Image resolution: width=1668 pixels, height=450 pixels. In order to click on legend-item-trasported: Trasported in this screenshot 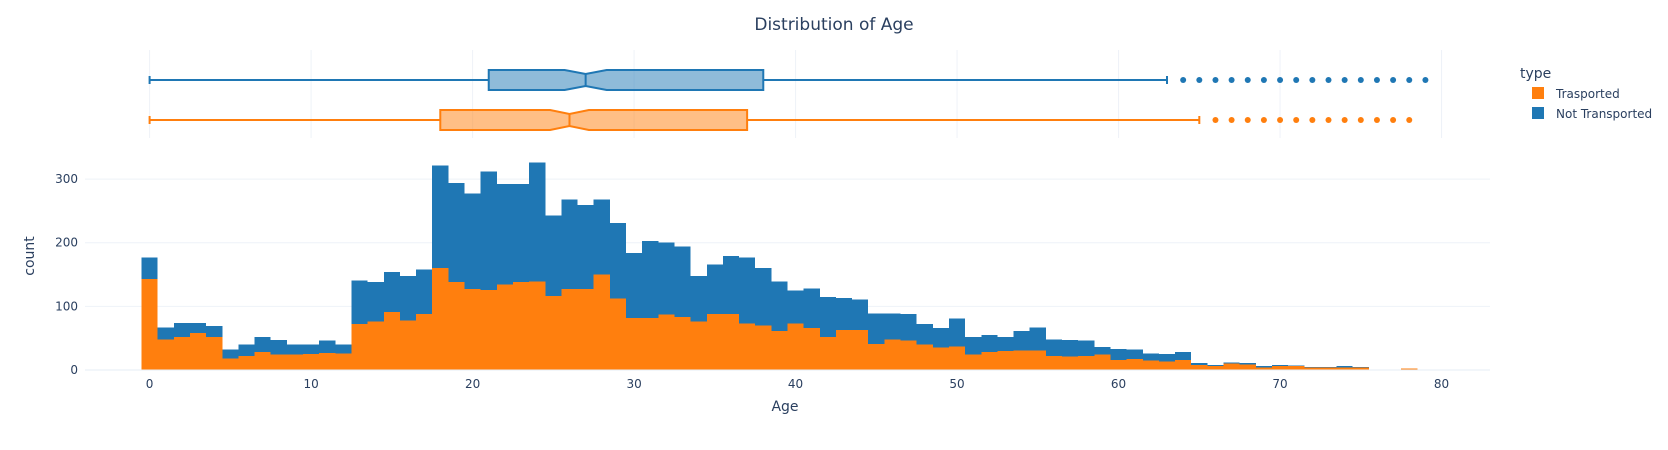, I will do `click(1576, 94)`.